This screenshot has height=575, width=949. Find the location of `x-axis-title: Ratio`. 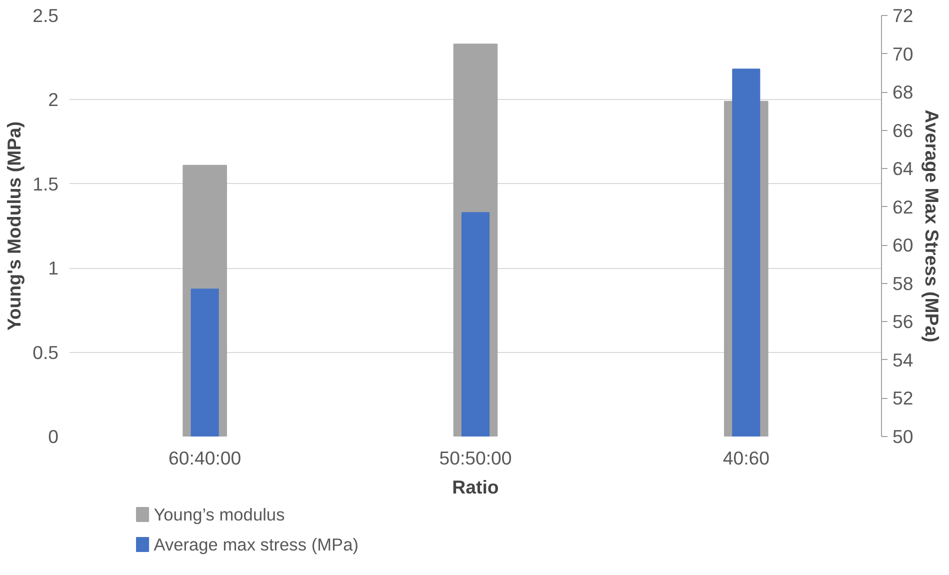

x-axis-title: Ratio is located at coordinates (475, 487).